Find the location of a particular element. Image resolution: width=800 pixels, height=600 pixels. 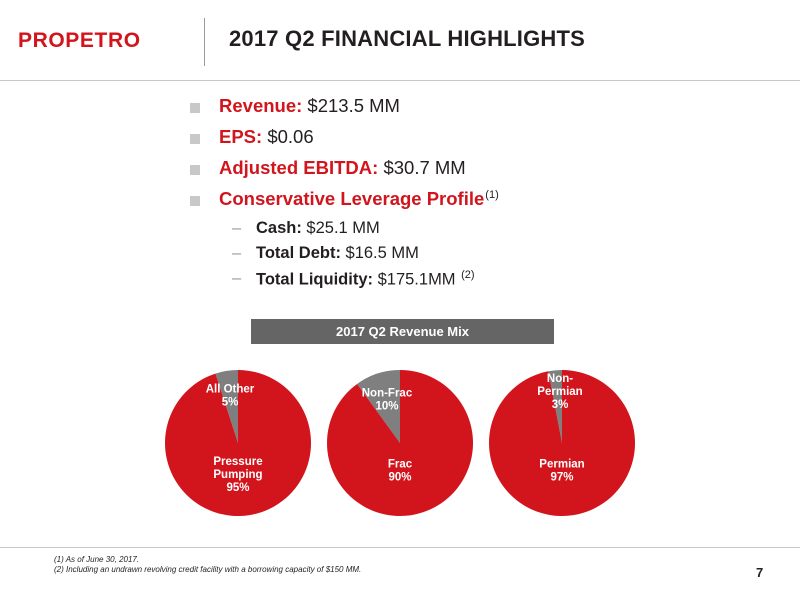

pie-value-label: 90% is located at coordinates (399, 478).